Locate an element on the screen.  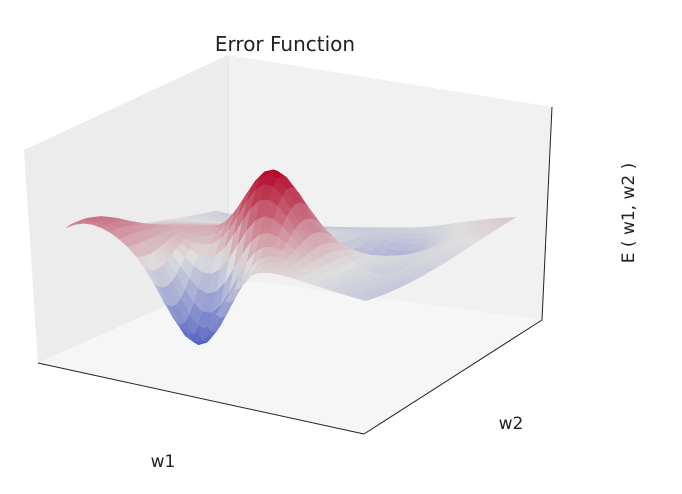
w2-axis-line is located at coordinates (453, 377).